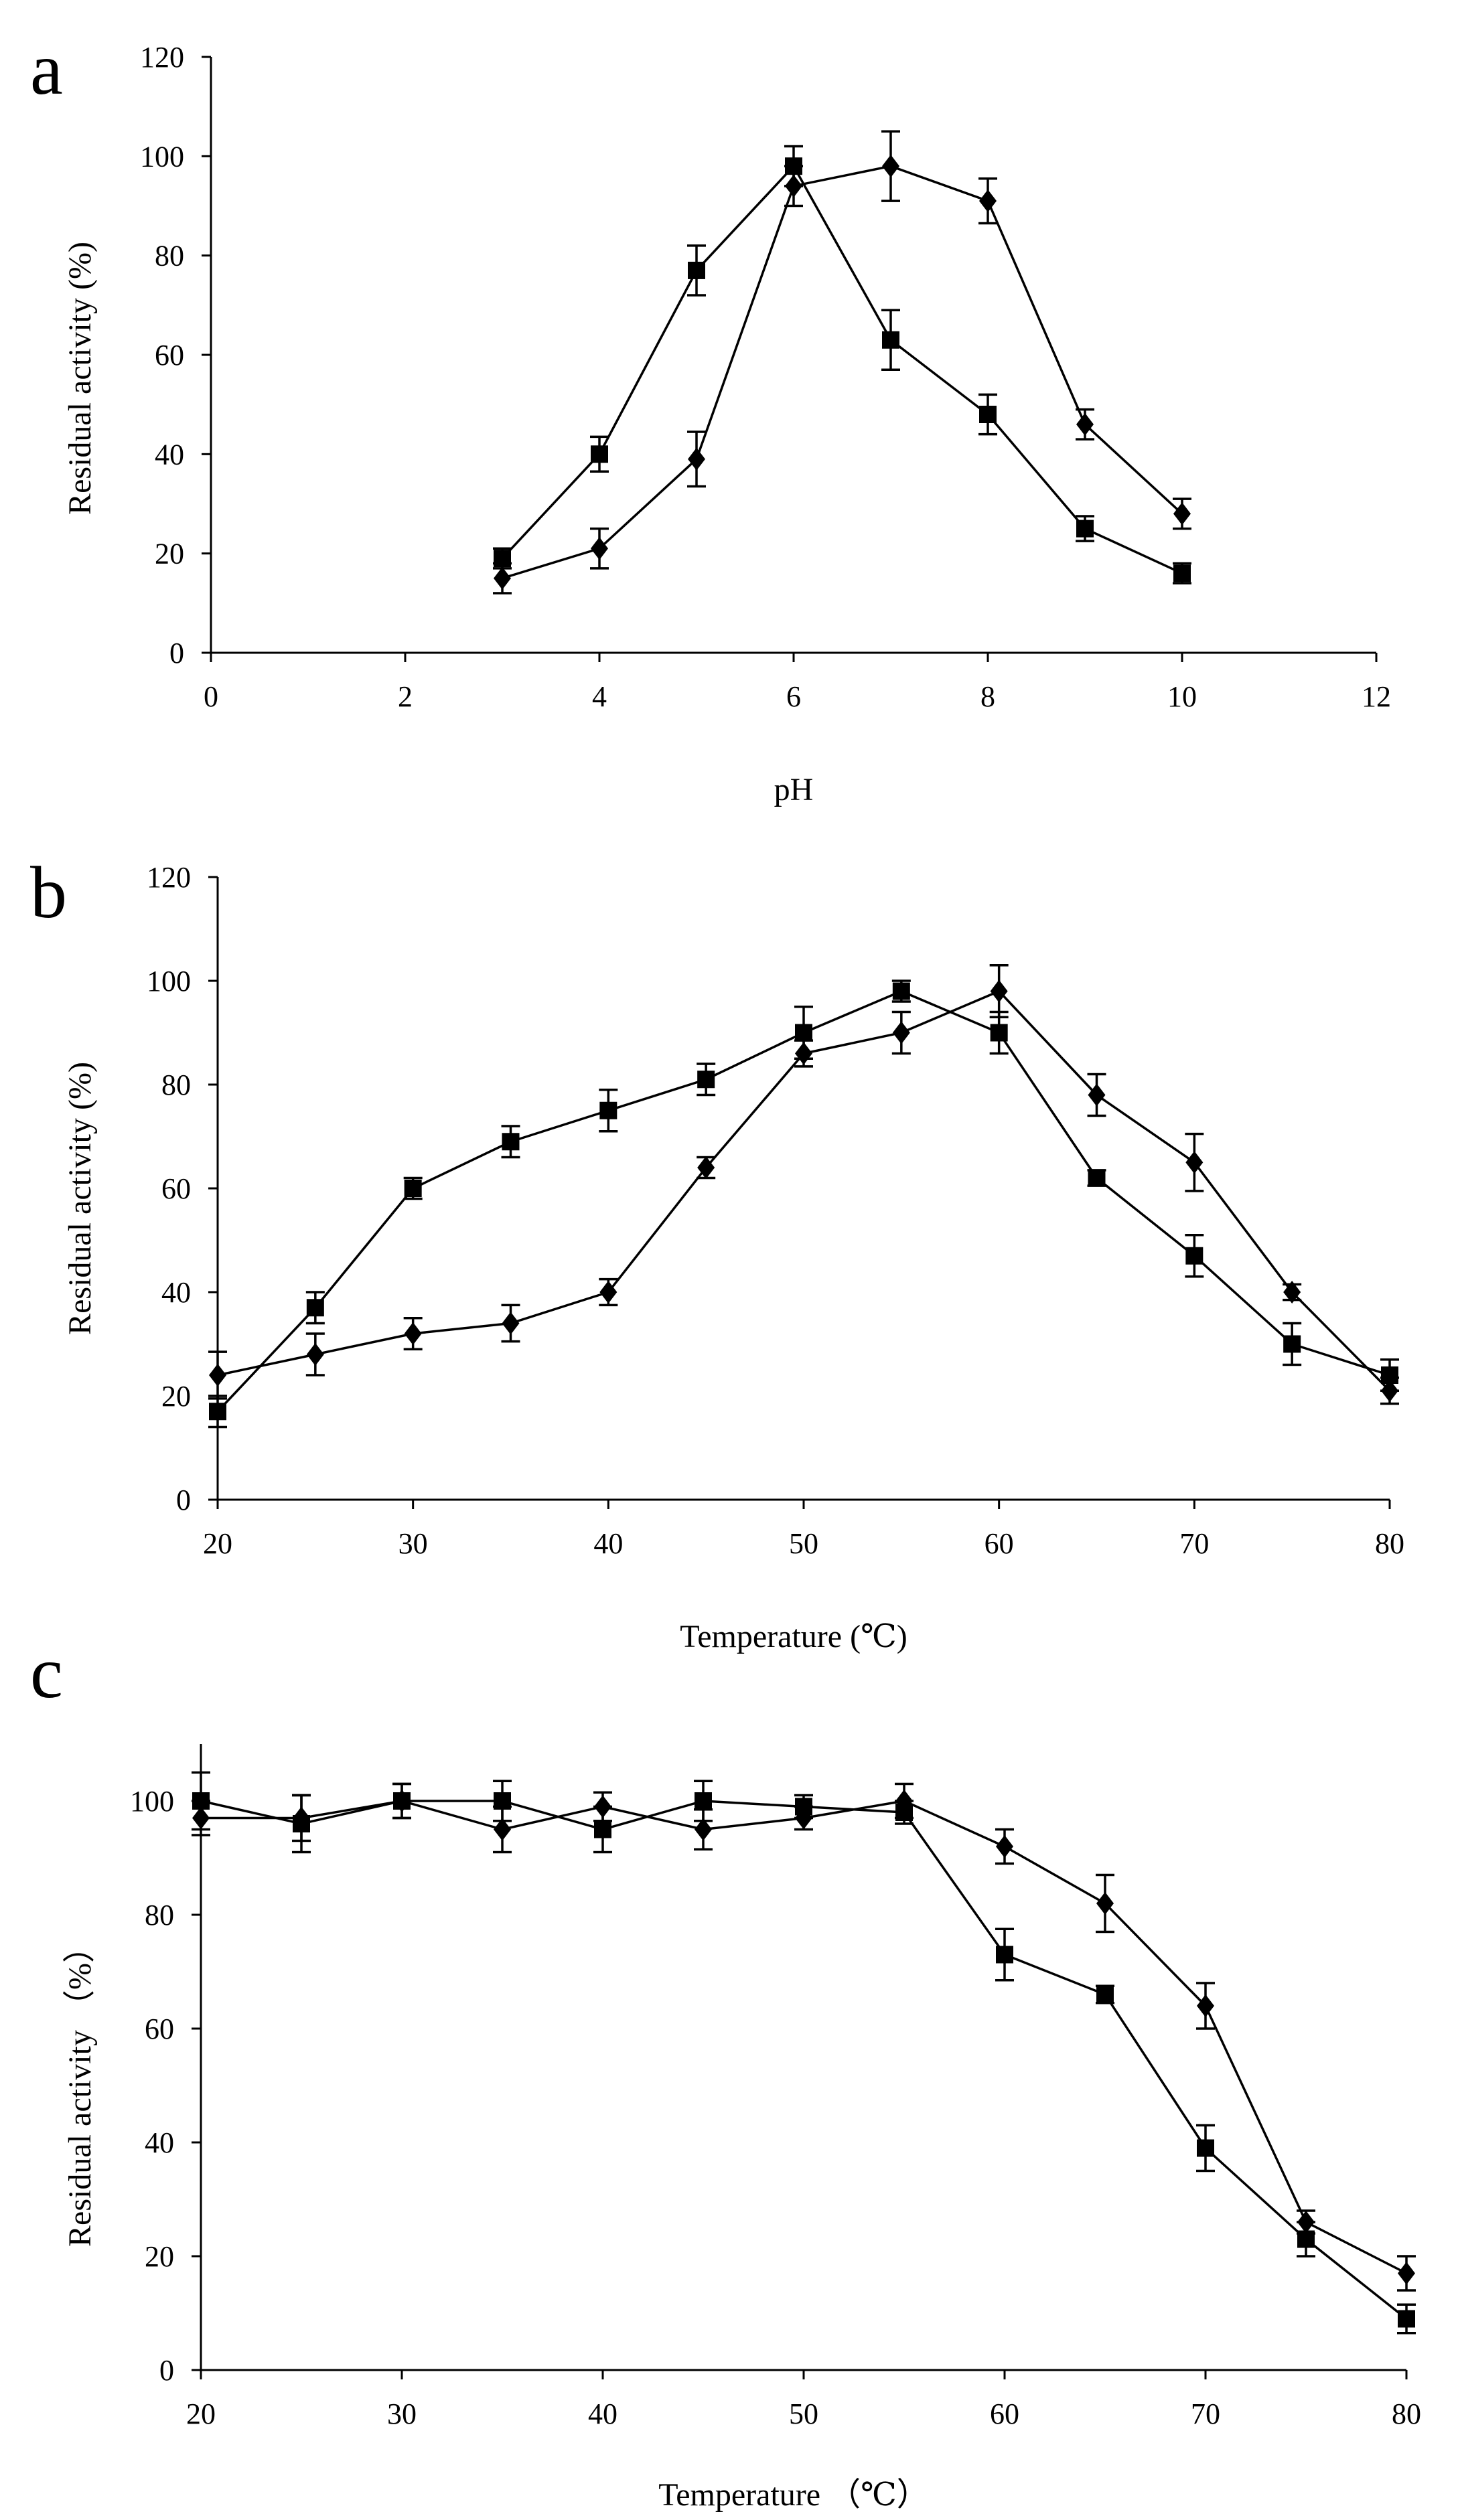 The height and width of the screenshot is (2520, 1458). What do you see at coordinates (405, 696) in the screenshot?
I see `x-tick-label: 2` at bounding box center [405, 696].